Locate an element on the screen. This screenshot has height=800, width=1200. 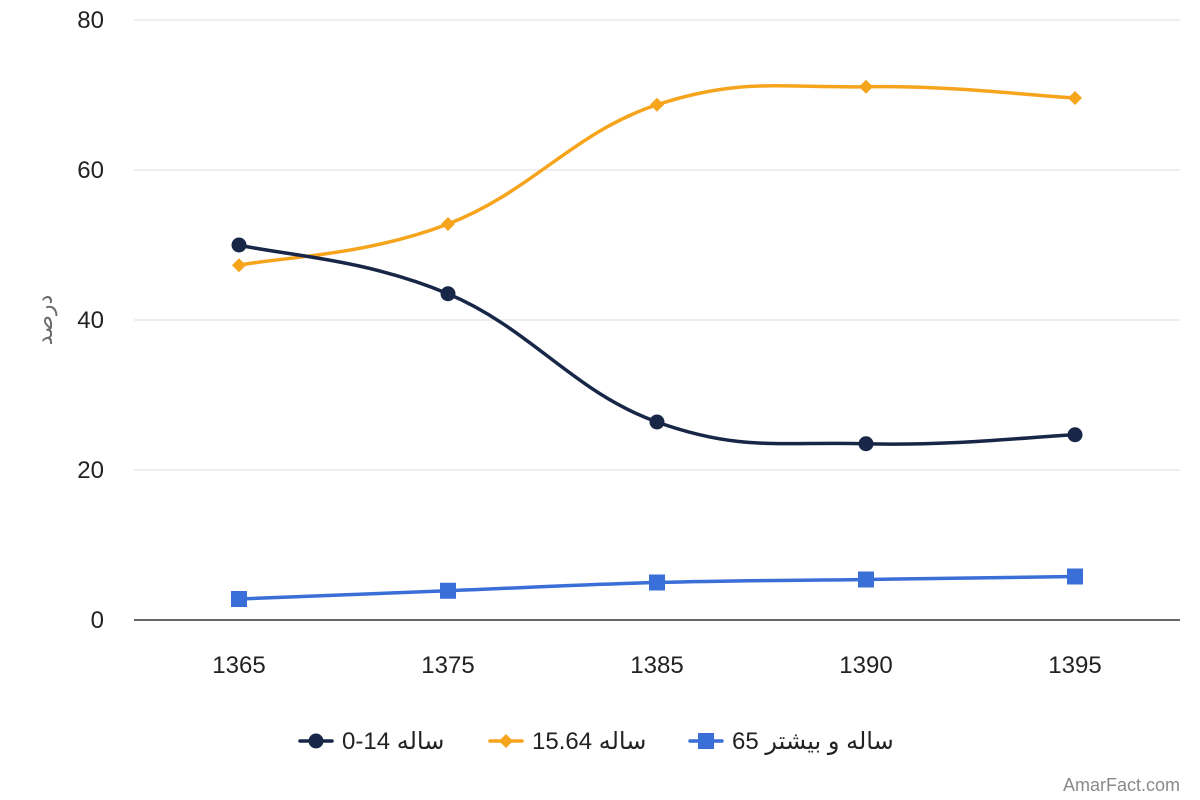
y-tick-label: 60 is located at coordinates (90, 170).